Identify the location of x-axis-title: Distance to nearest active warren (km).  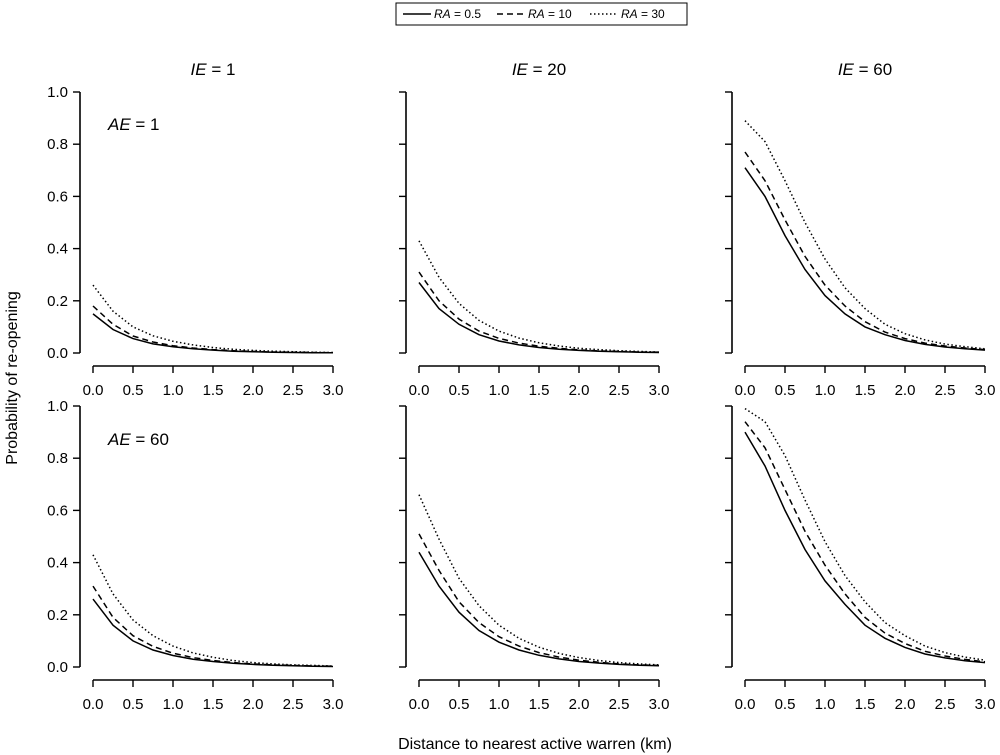
(535, 744).